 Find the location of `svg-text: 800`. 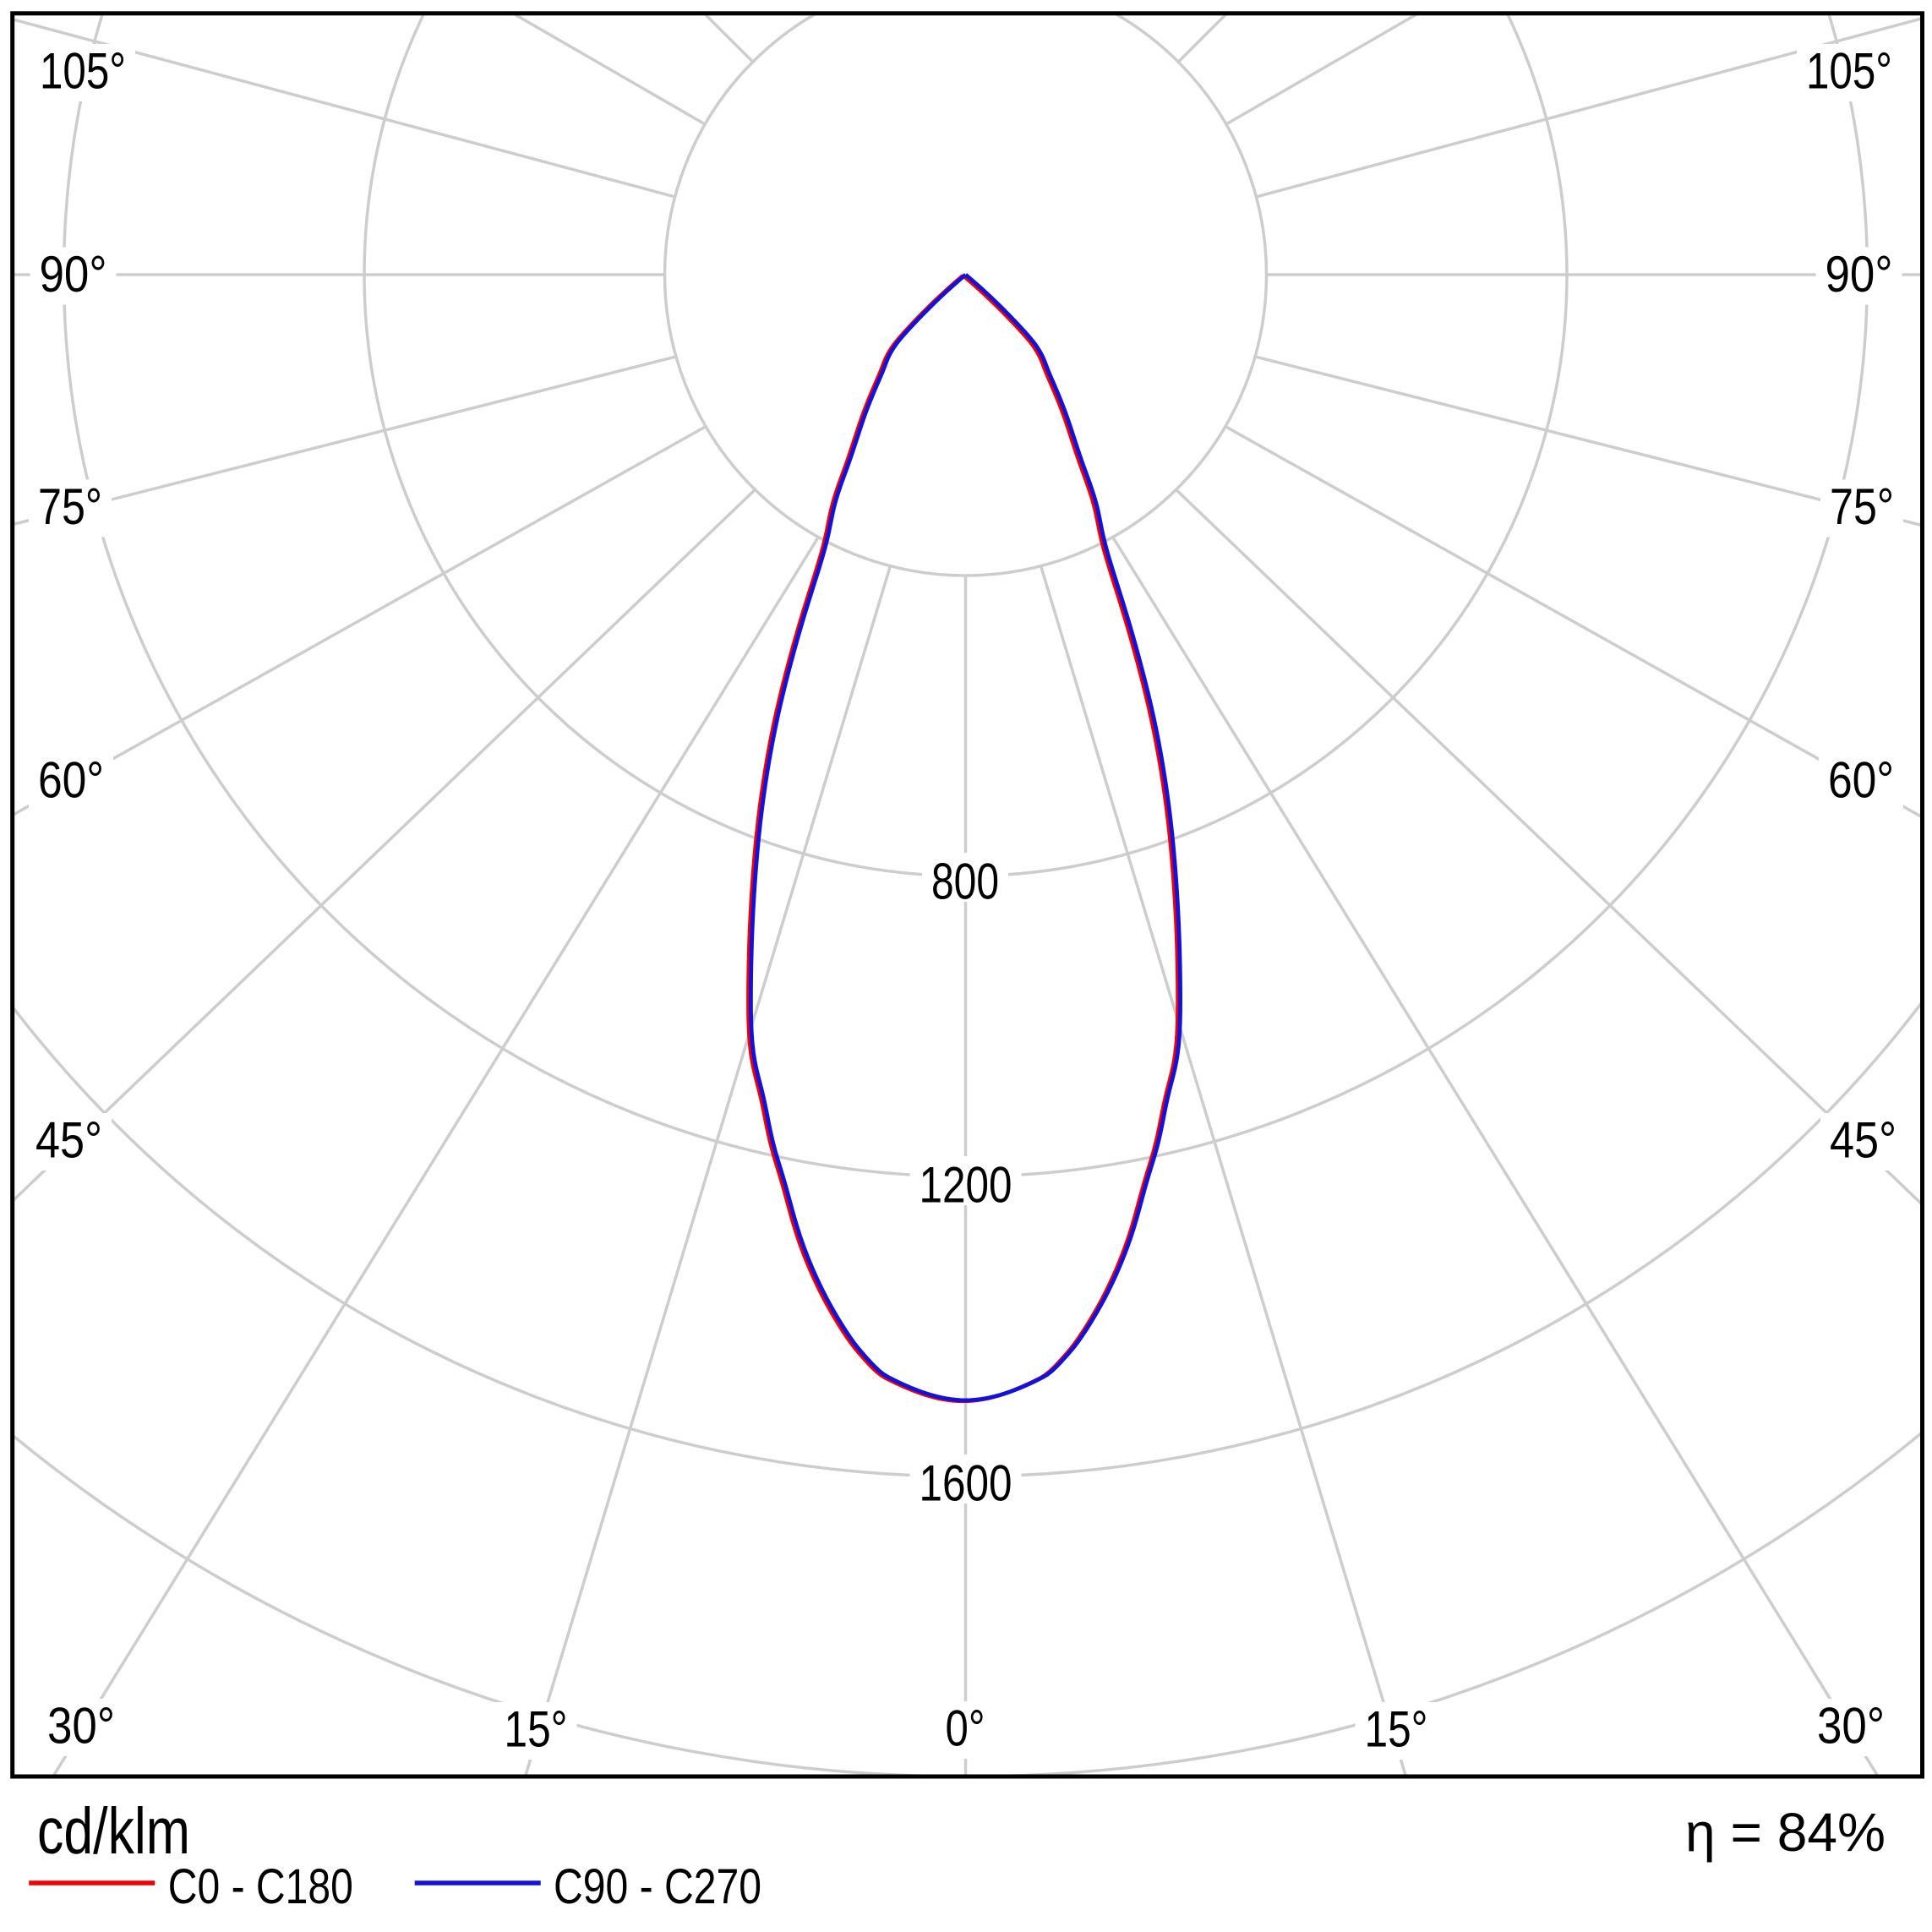

svg-text: 800 is located at coordinates (965, 882).